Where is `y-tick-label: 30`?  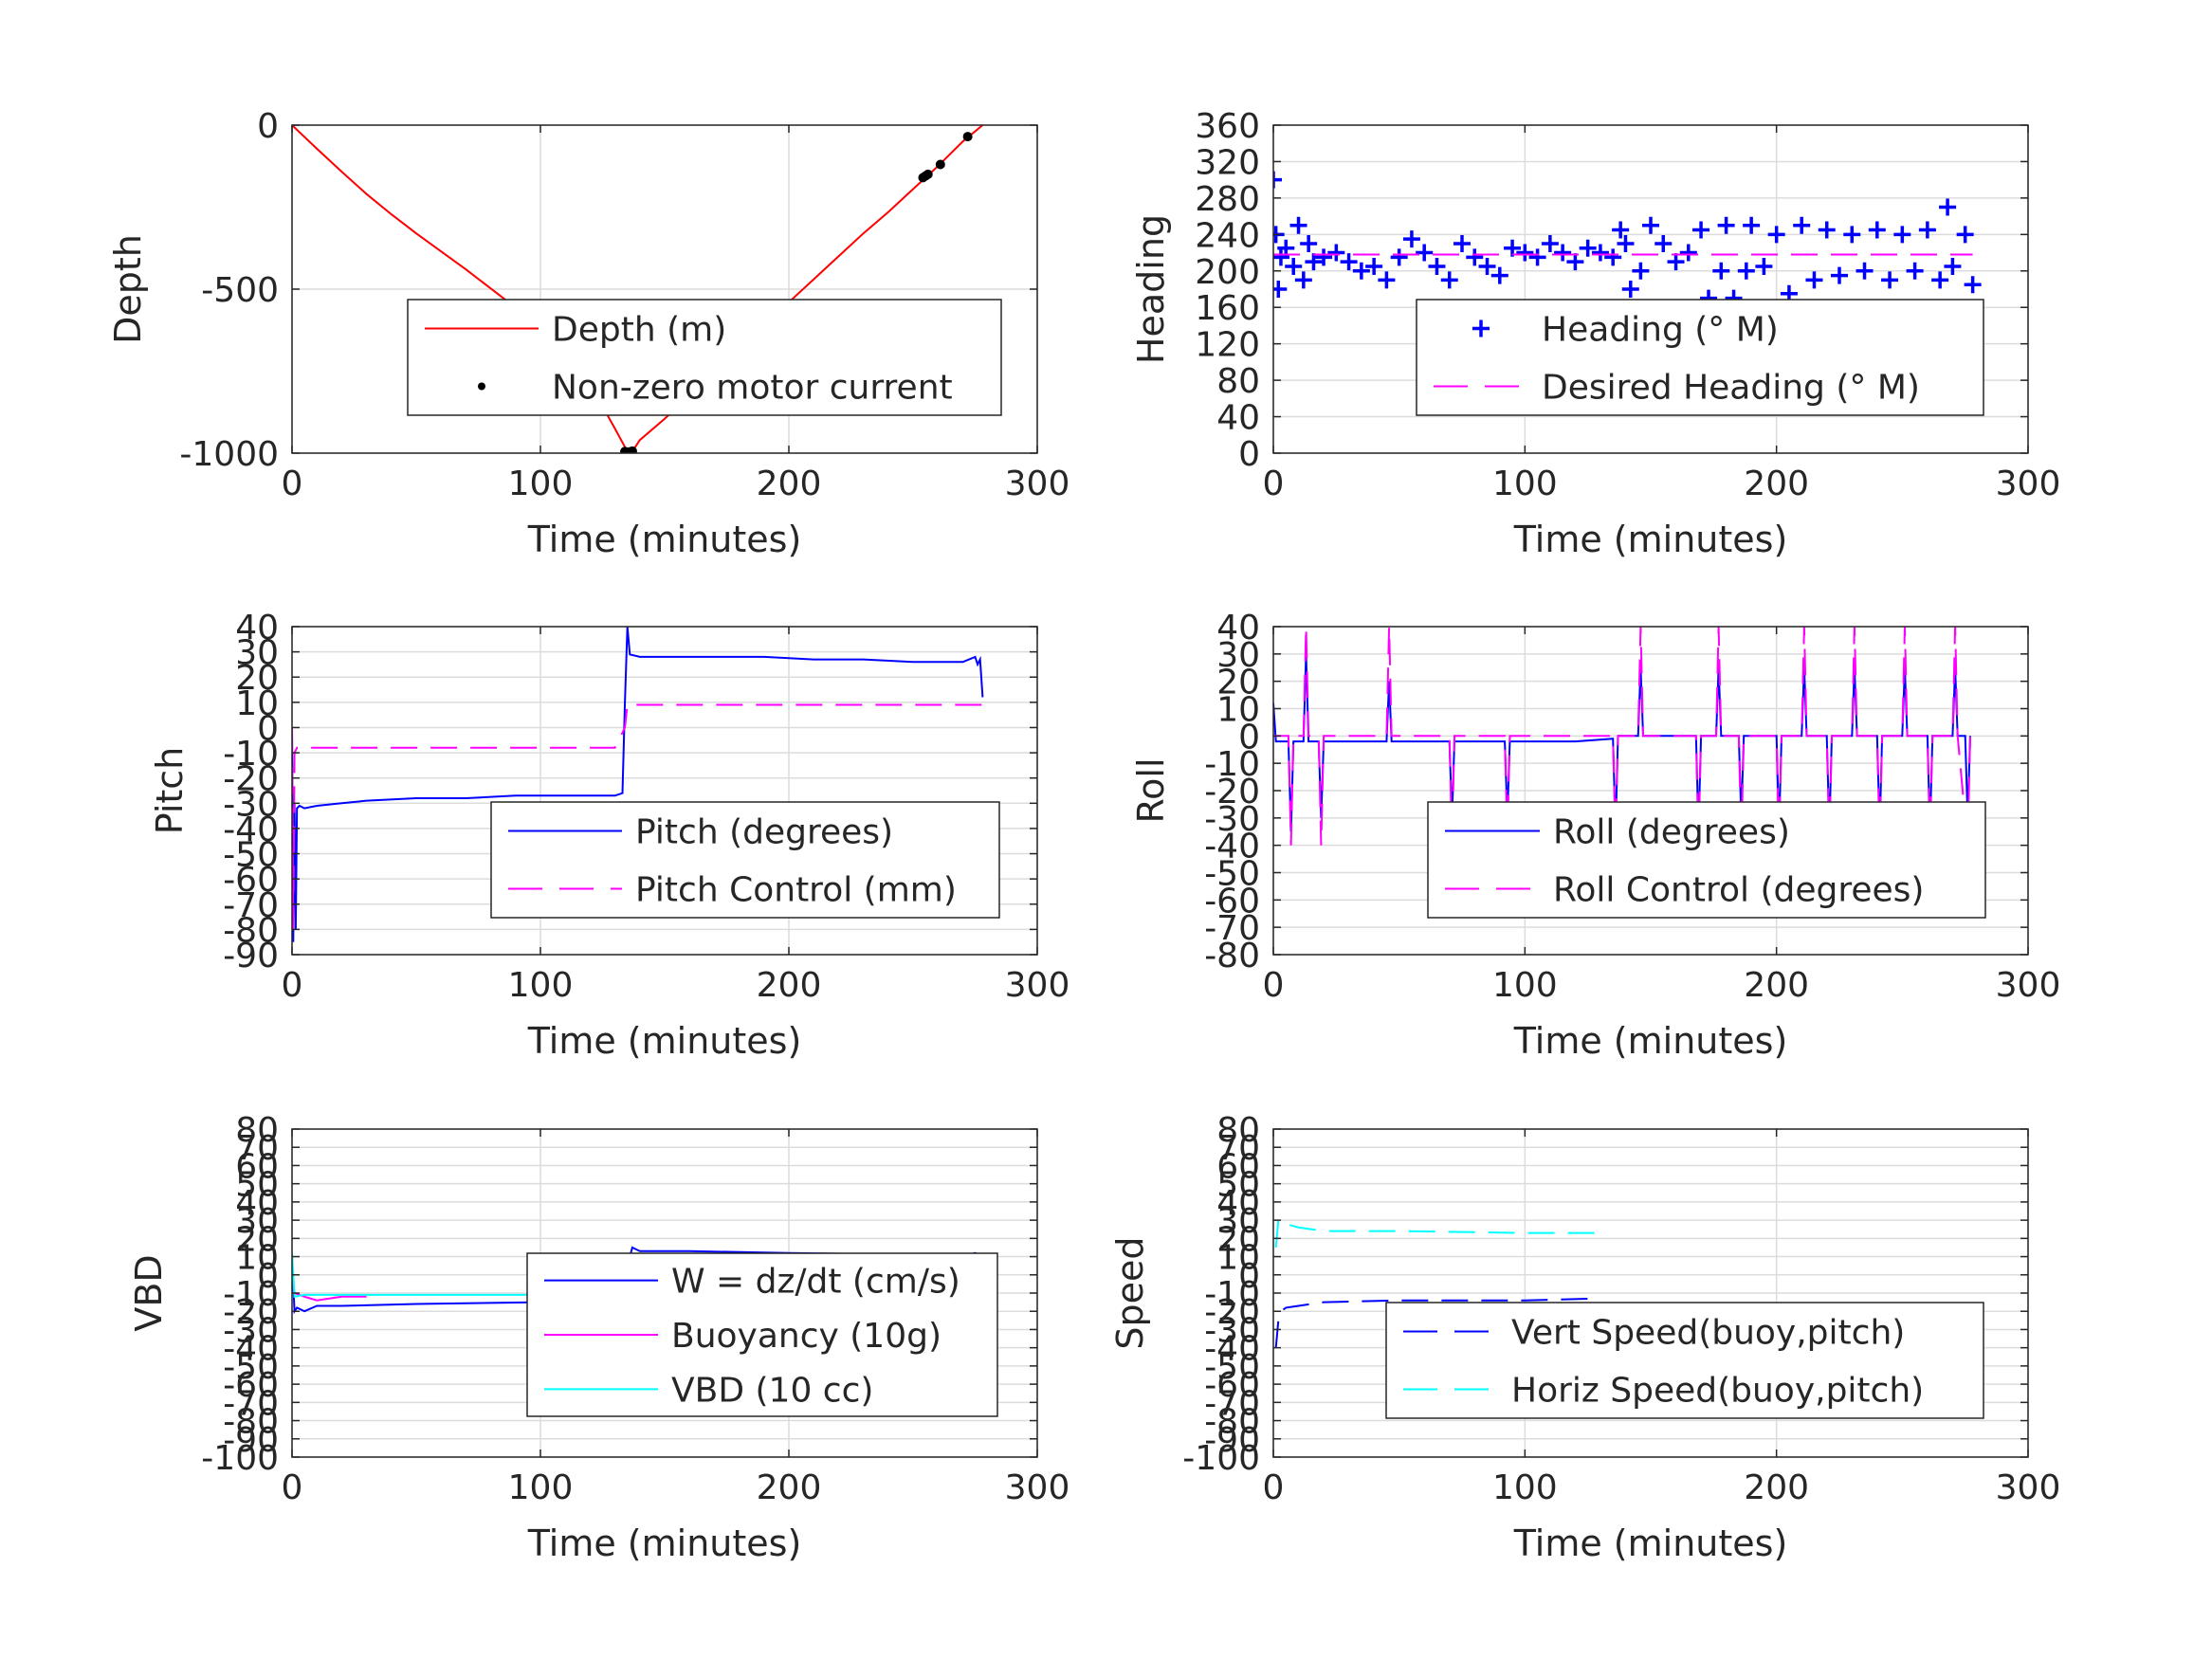
y-tick-label: 30 is located at coordinates (1238, 655).